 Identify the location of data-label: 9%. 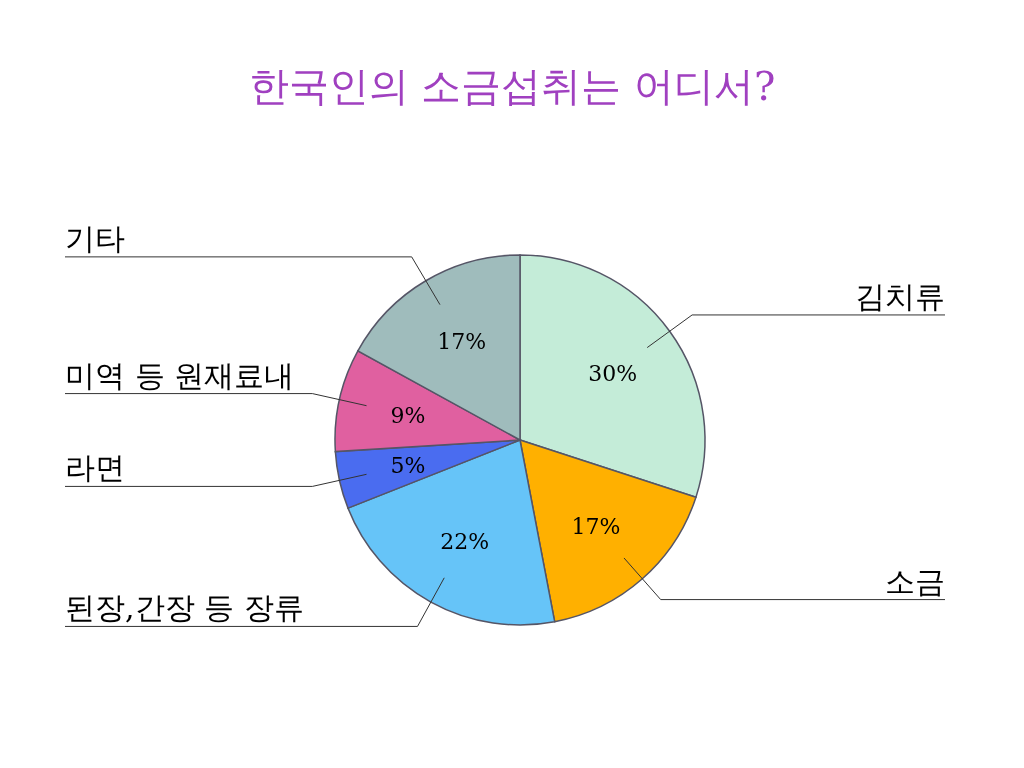
(408, 415).